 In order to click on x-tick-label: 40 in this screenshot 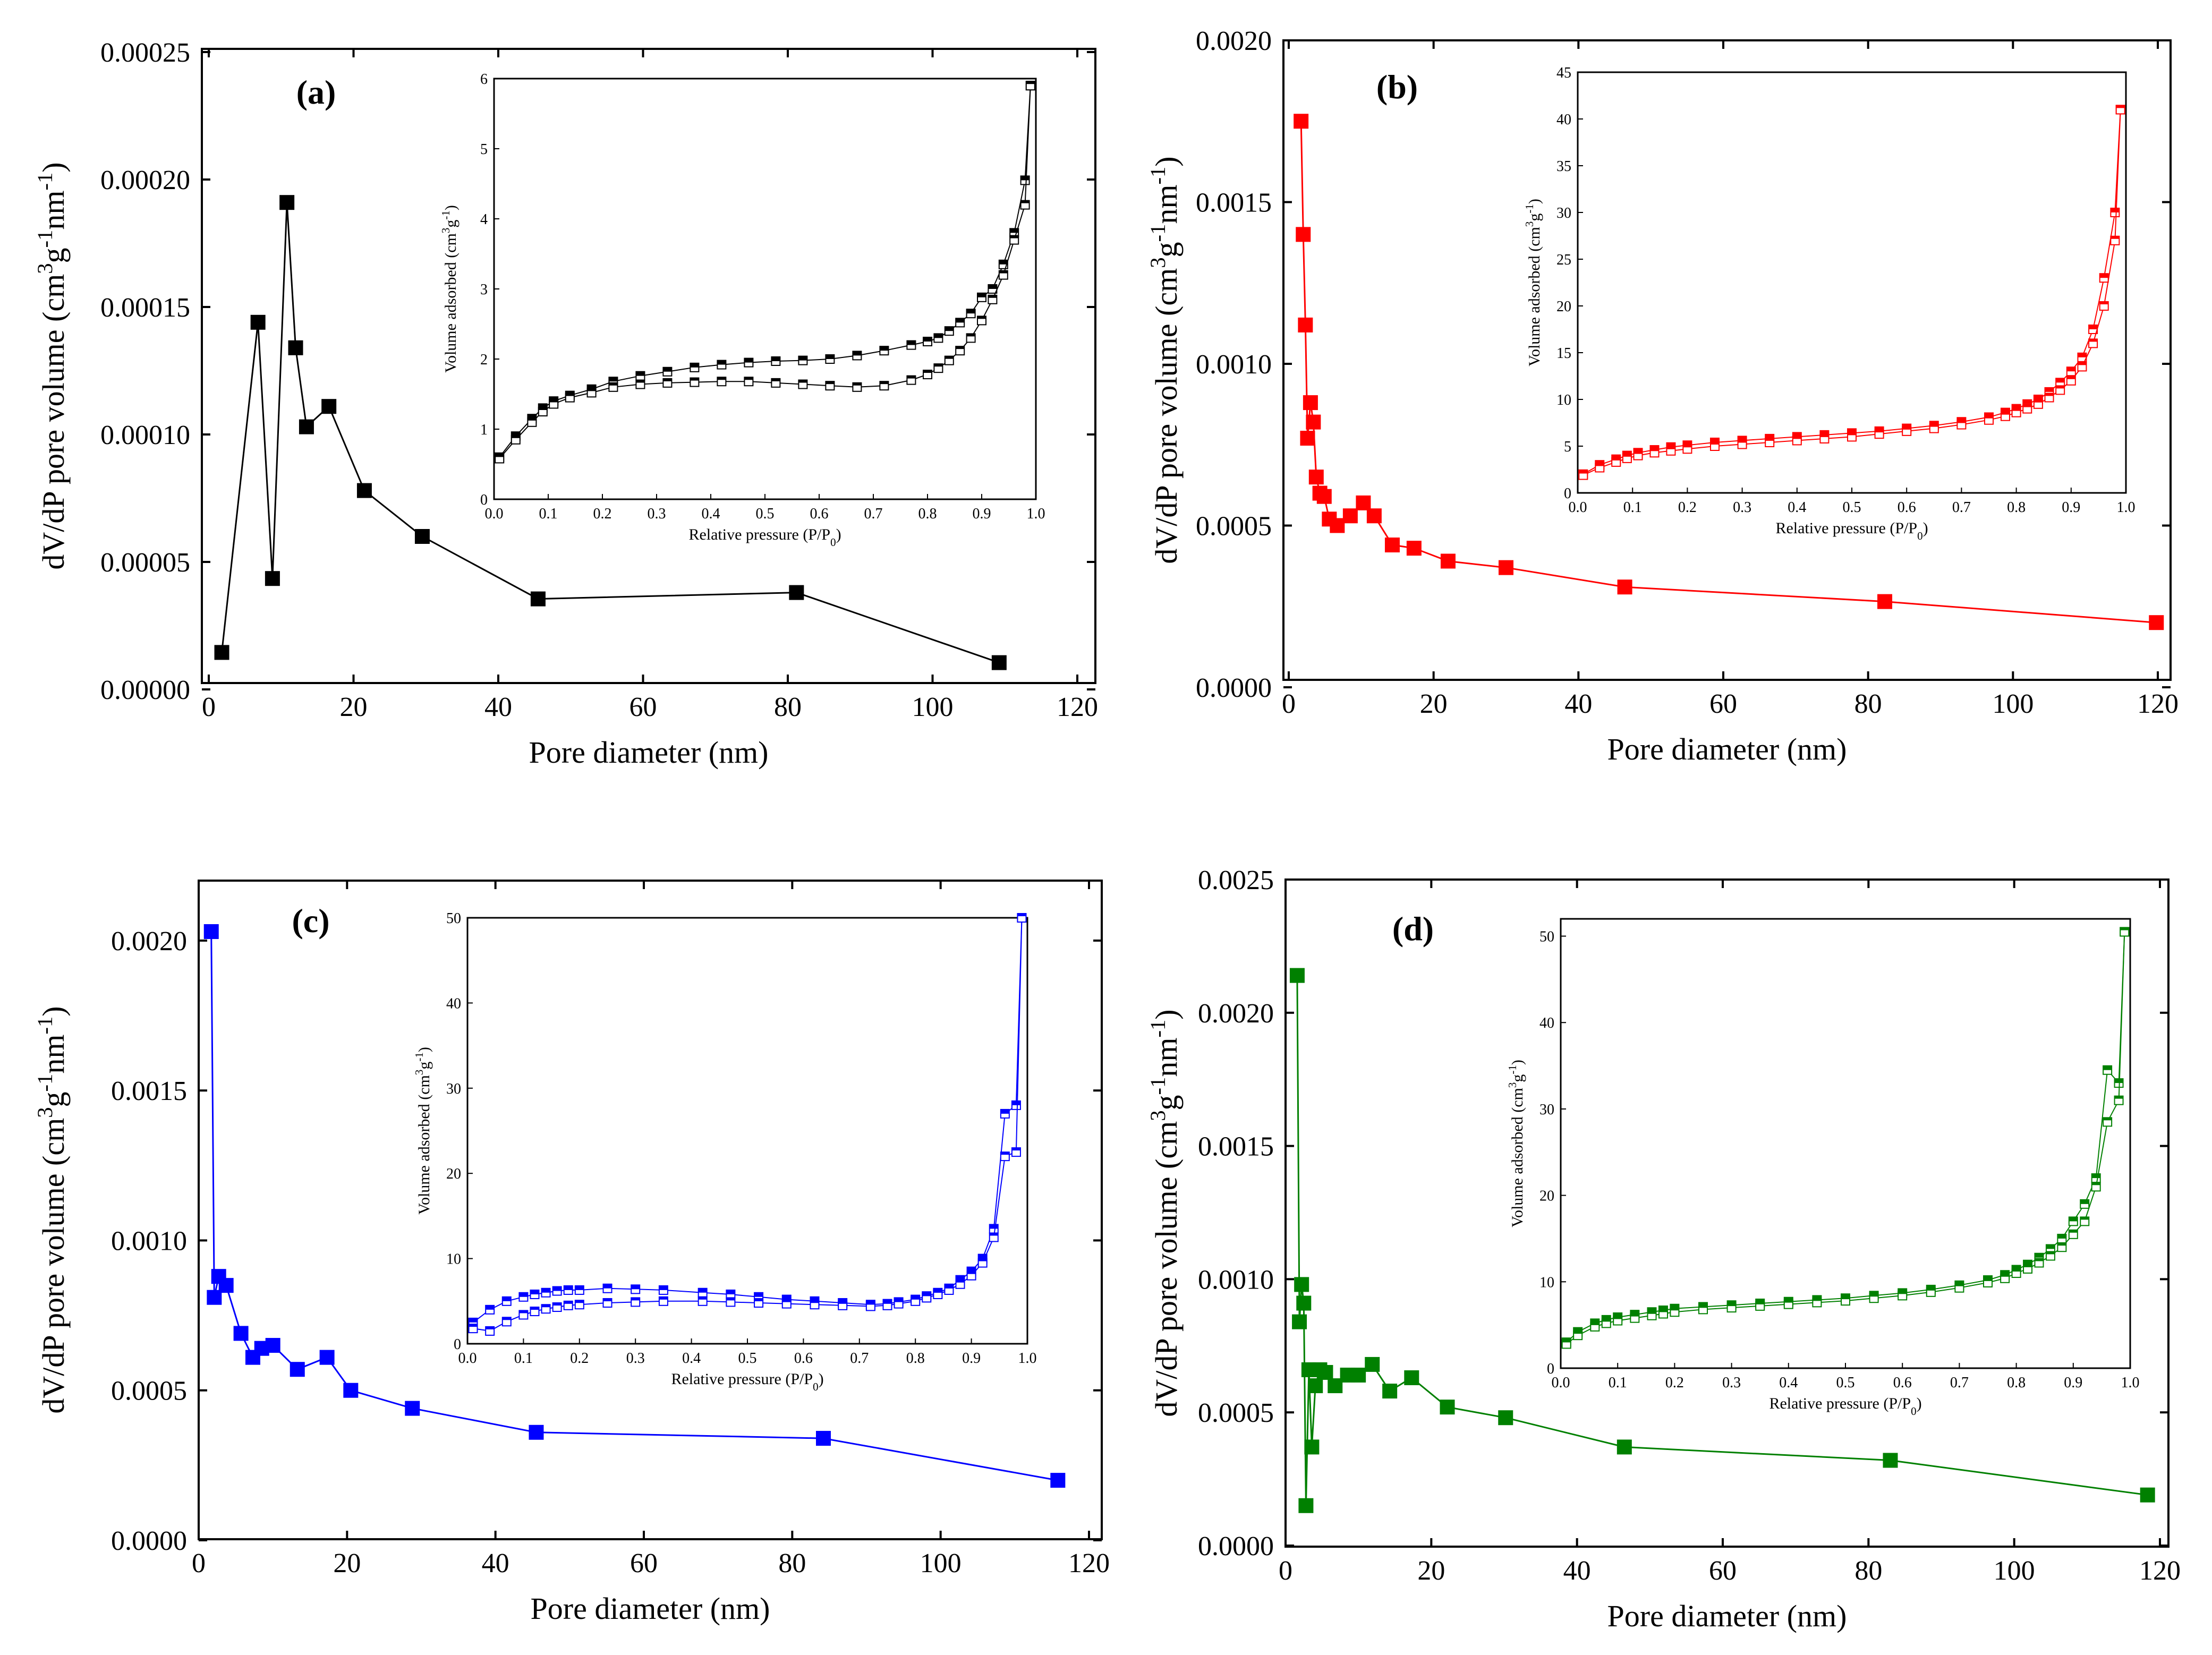, I will do `click(495, 1563)`.